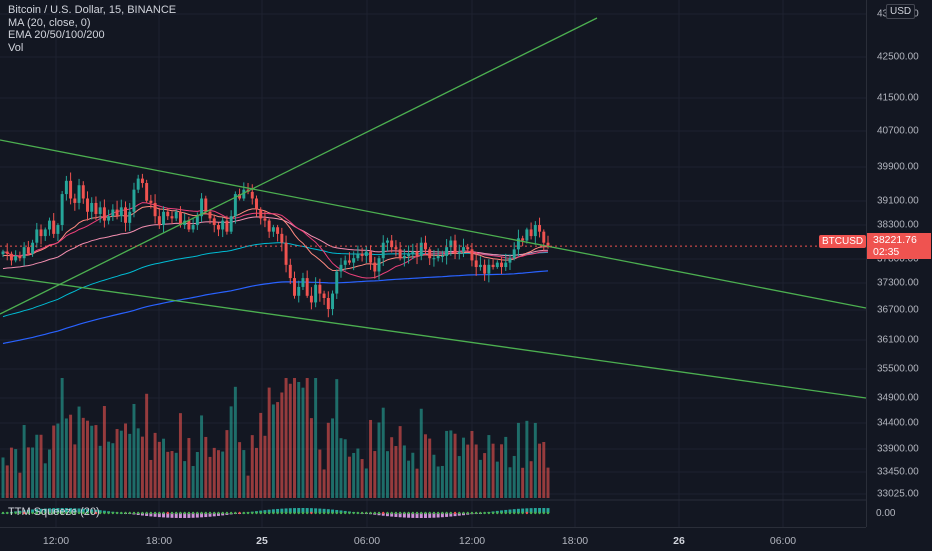  Describe the element at coordinates (433, 539) in the screenshot. I see `time-axis: 12:00 18:00 25 06:00 12:00 18:00 26 06:00` at that location.